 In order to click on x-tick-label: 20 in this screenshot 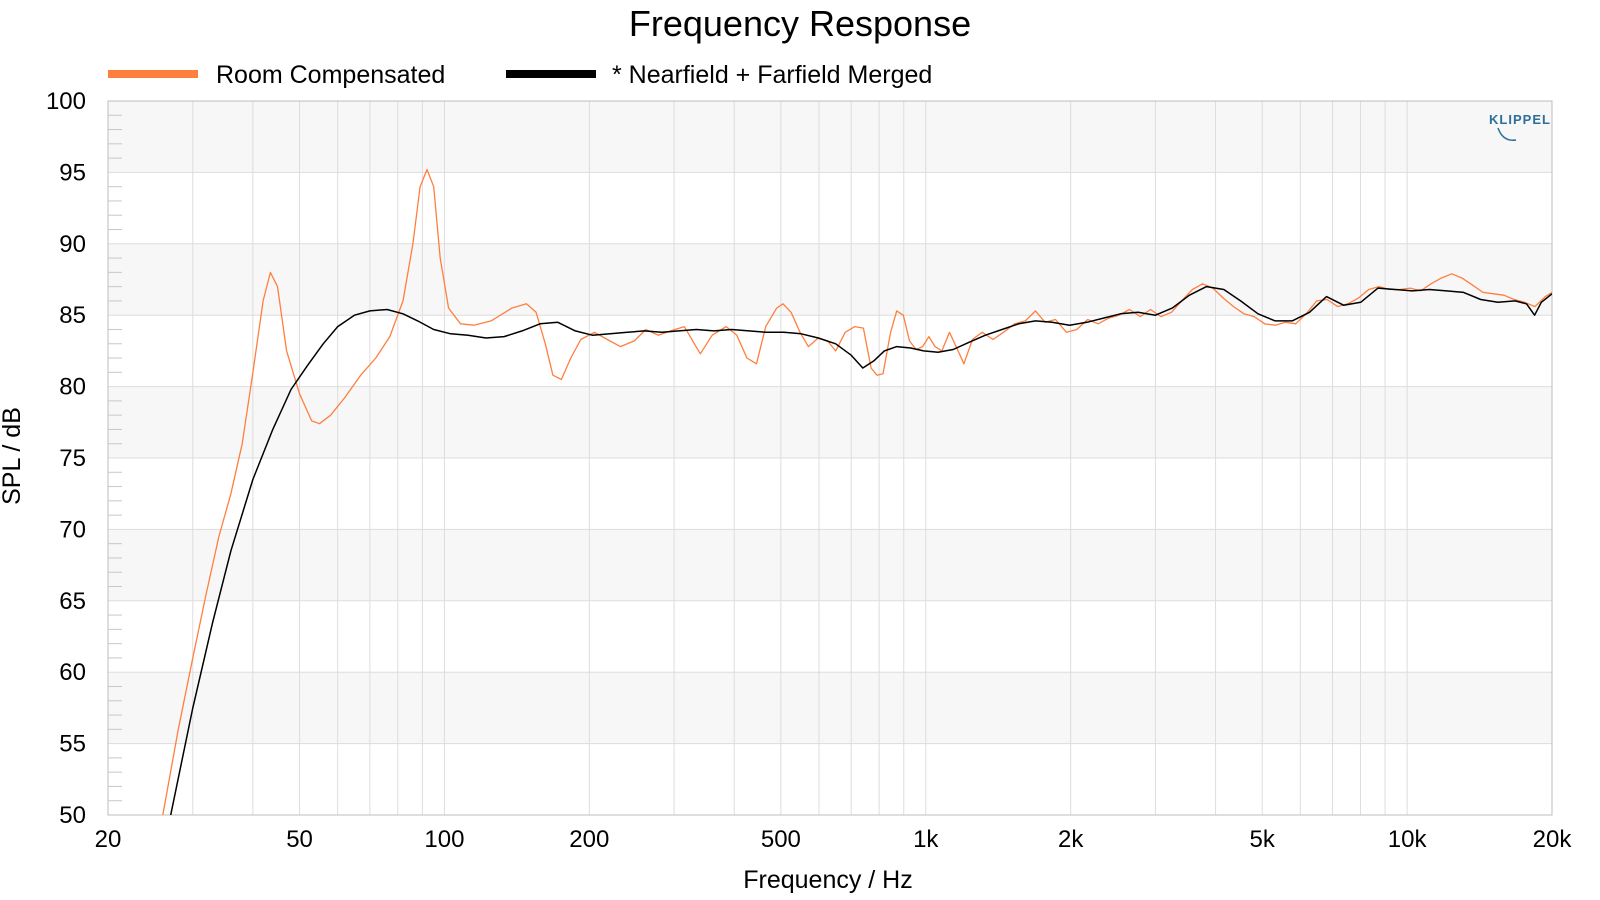, I will do `click(108, 839)`.